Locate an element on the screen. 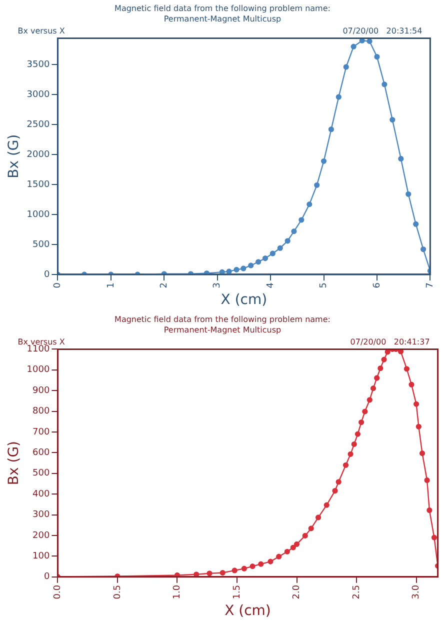  x-tick-label: 3 is located at coordinates (217, 285).